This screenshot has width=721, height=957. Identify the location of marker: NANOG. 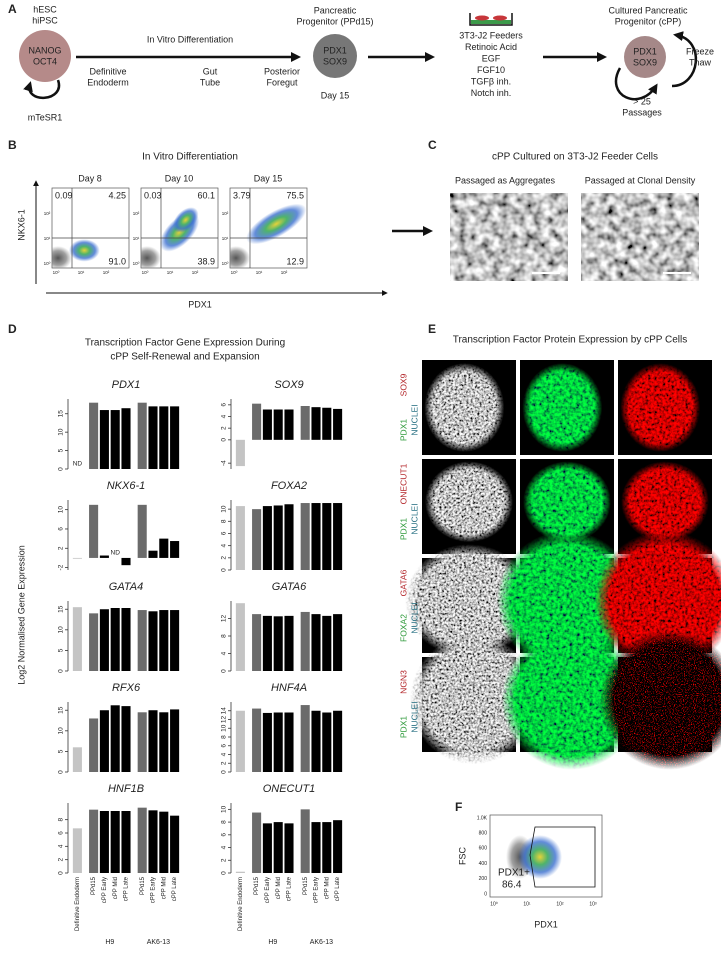
(44, 50).